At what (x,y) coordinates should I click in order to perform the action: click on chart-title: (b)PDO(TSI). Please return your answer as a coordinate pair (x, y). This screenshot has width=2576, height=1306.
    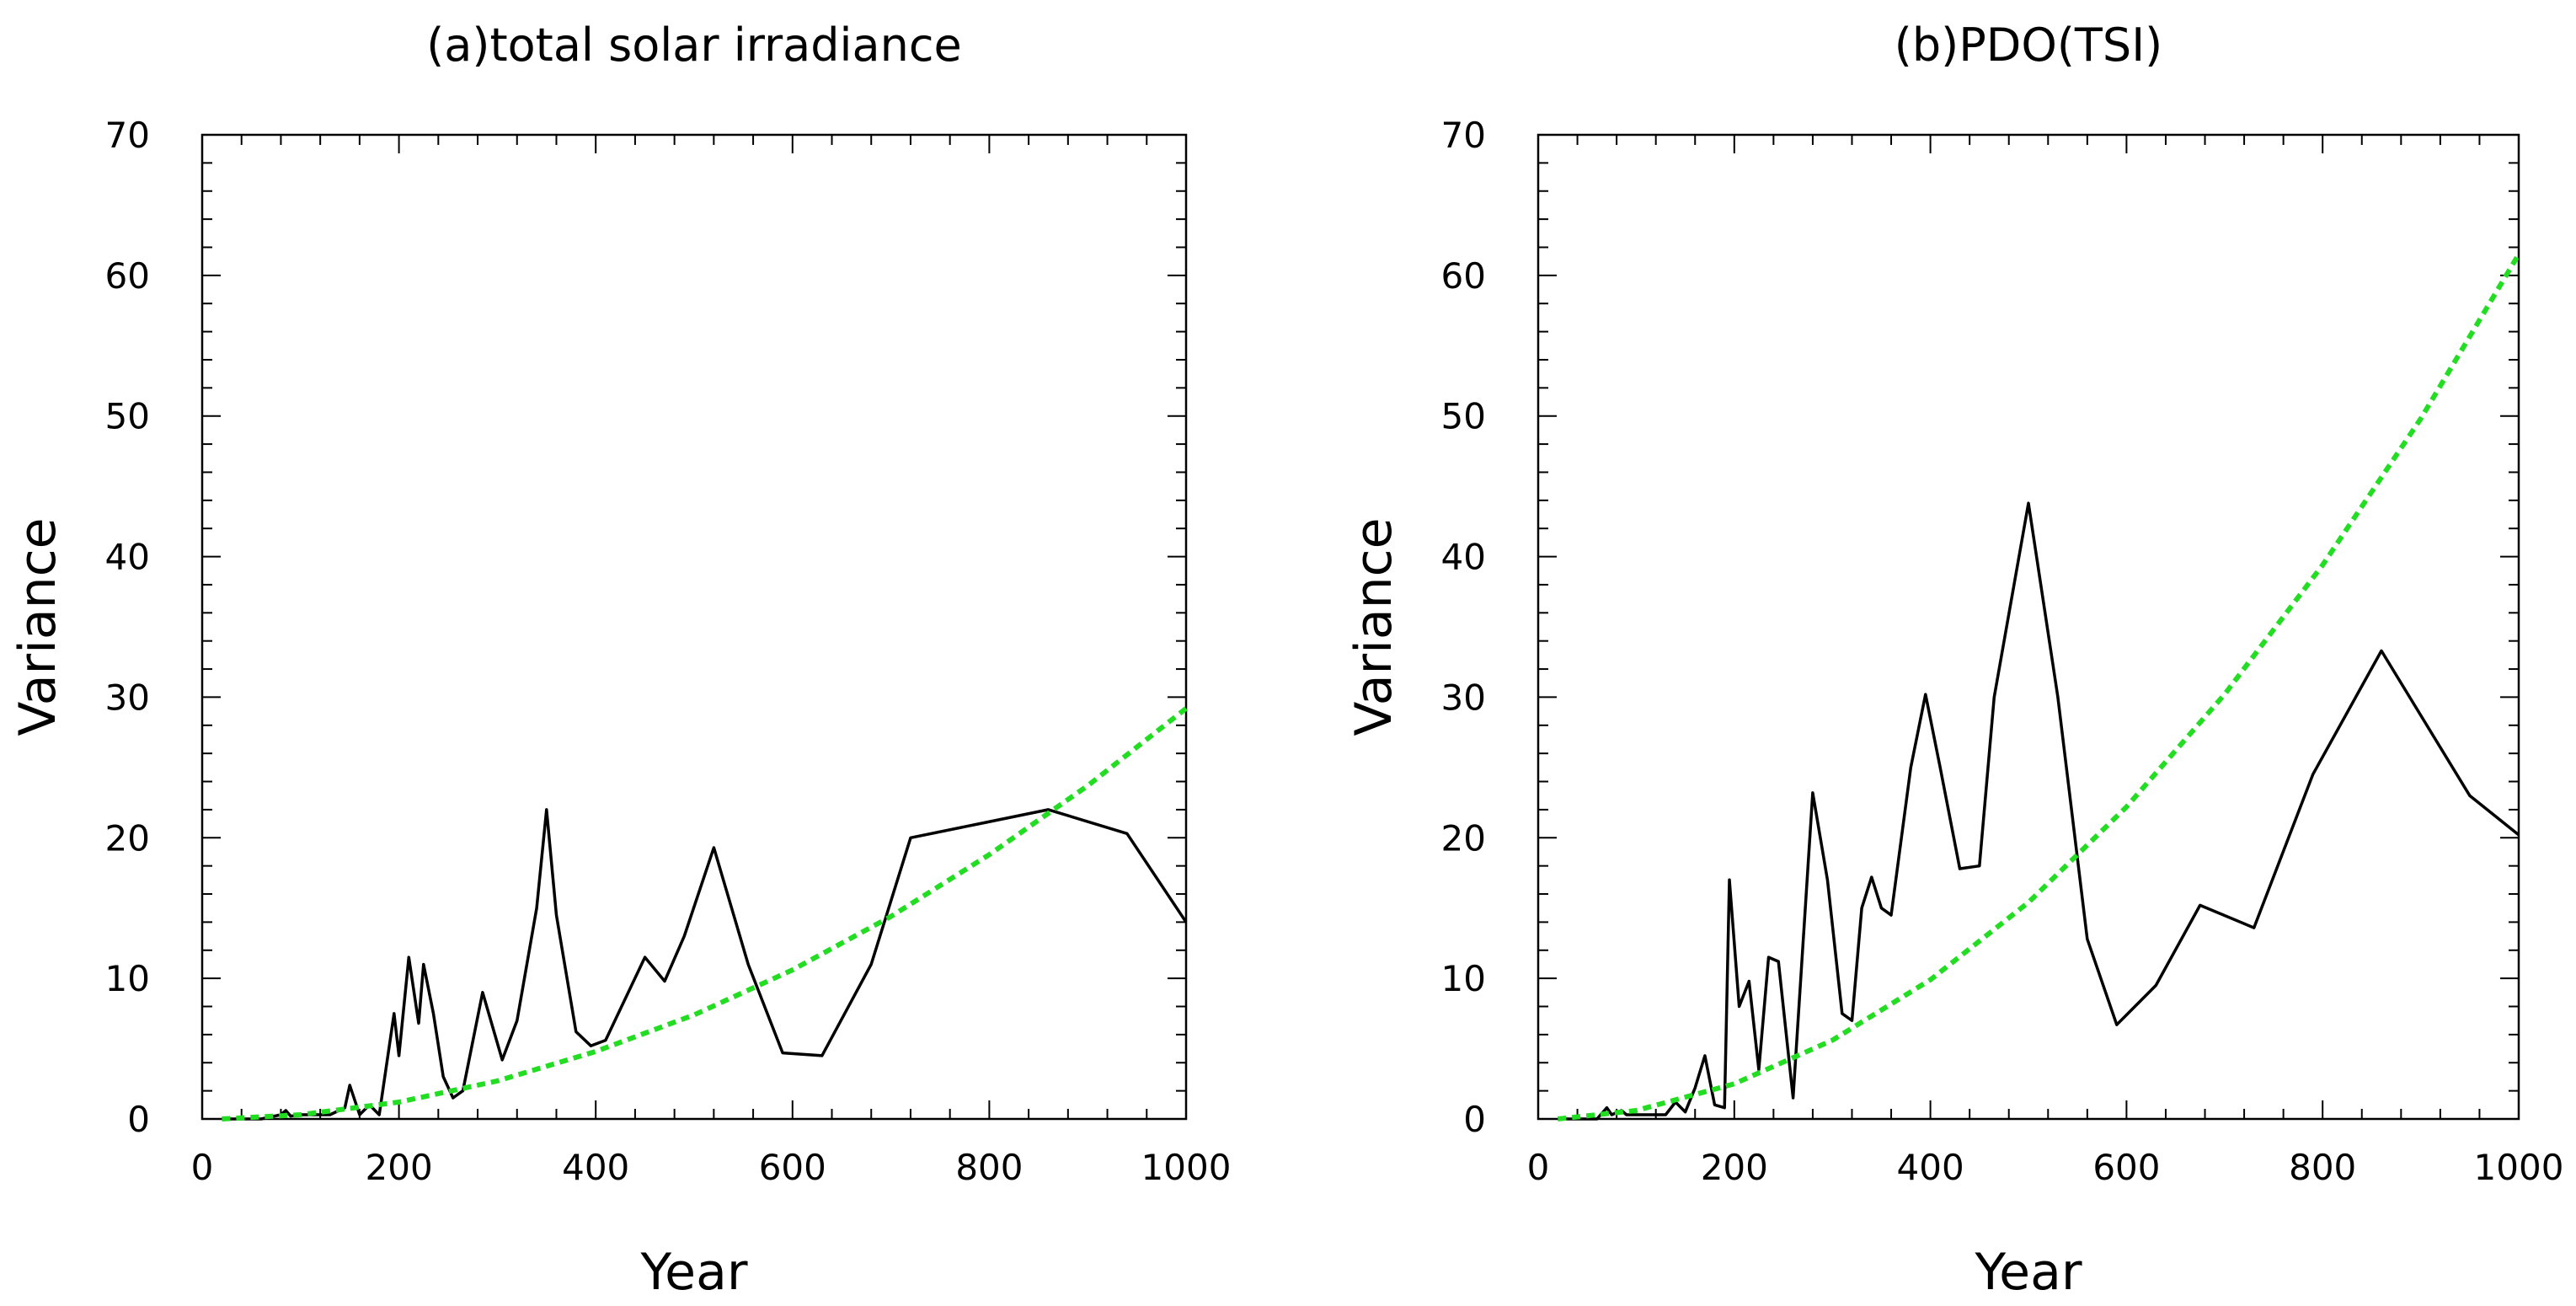
    Looking at the image, I should click on (2028, 45).